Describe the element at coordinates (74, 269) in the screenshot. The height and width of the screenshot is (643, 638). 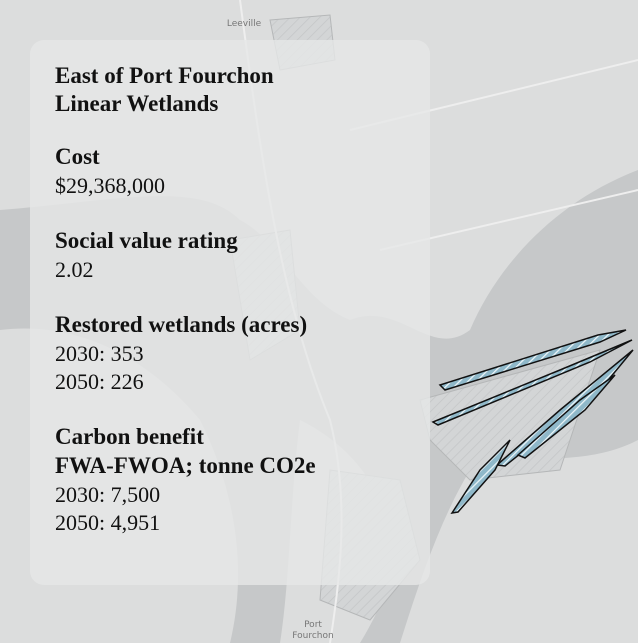
I see `section-value: 2.02` at that location.